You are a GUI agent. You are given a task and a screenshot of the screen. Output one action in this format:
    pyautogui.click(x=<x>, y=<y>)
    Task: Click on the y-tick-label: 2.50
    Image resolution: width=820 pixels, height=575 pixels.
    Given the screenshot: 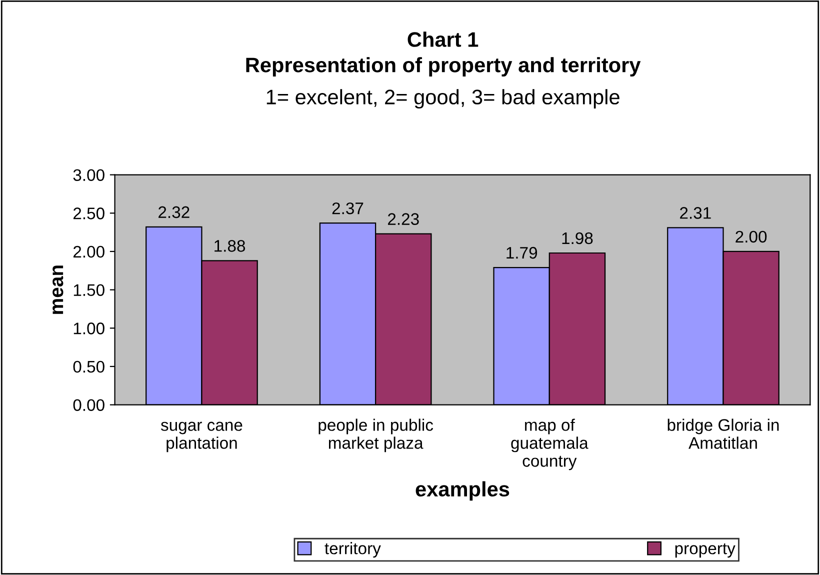 What is the action you would take?
    pyautogui.click(x=88, y=214)
    